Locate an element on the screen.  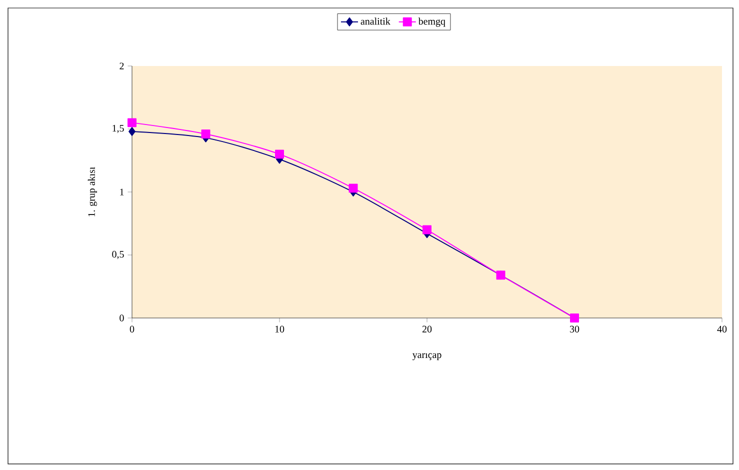
y-tick-label: 0 is located at coordinates (122, 318).